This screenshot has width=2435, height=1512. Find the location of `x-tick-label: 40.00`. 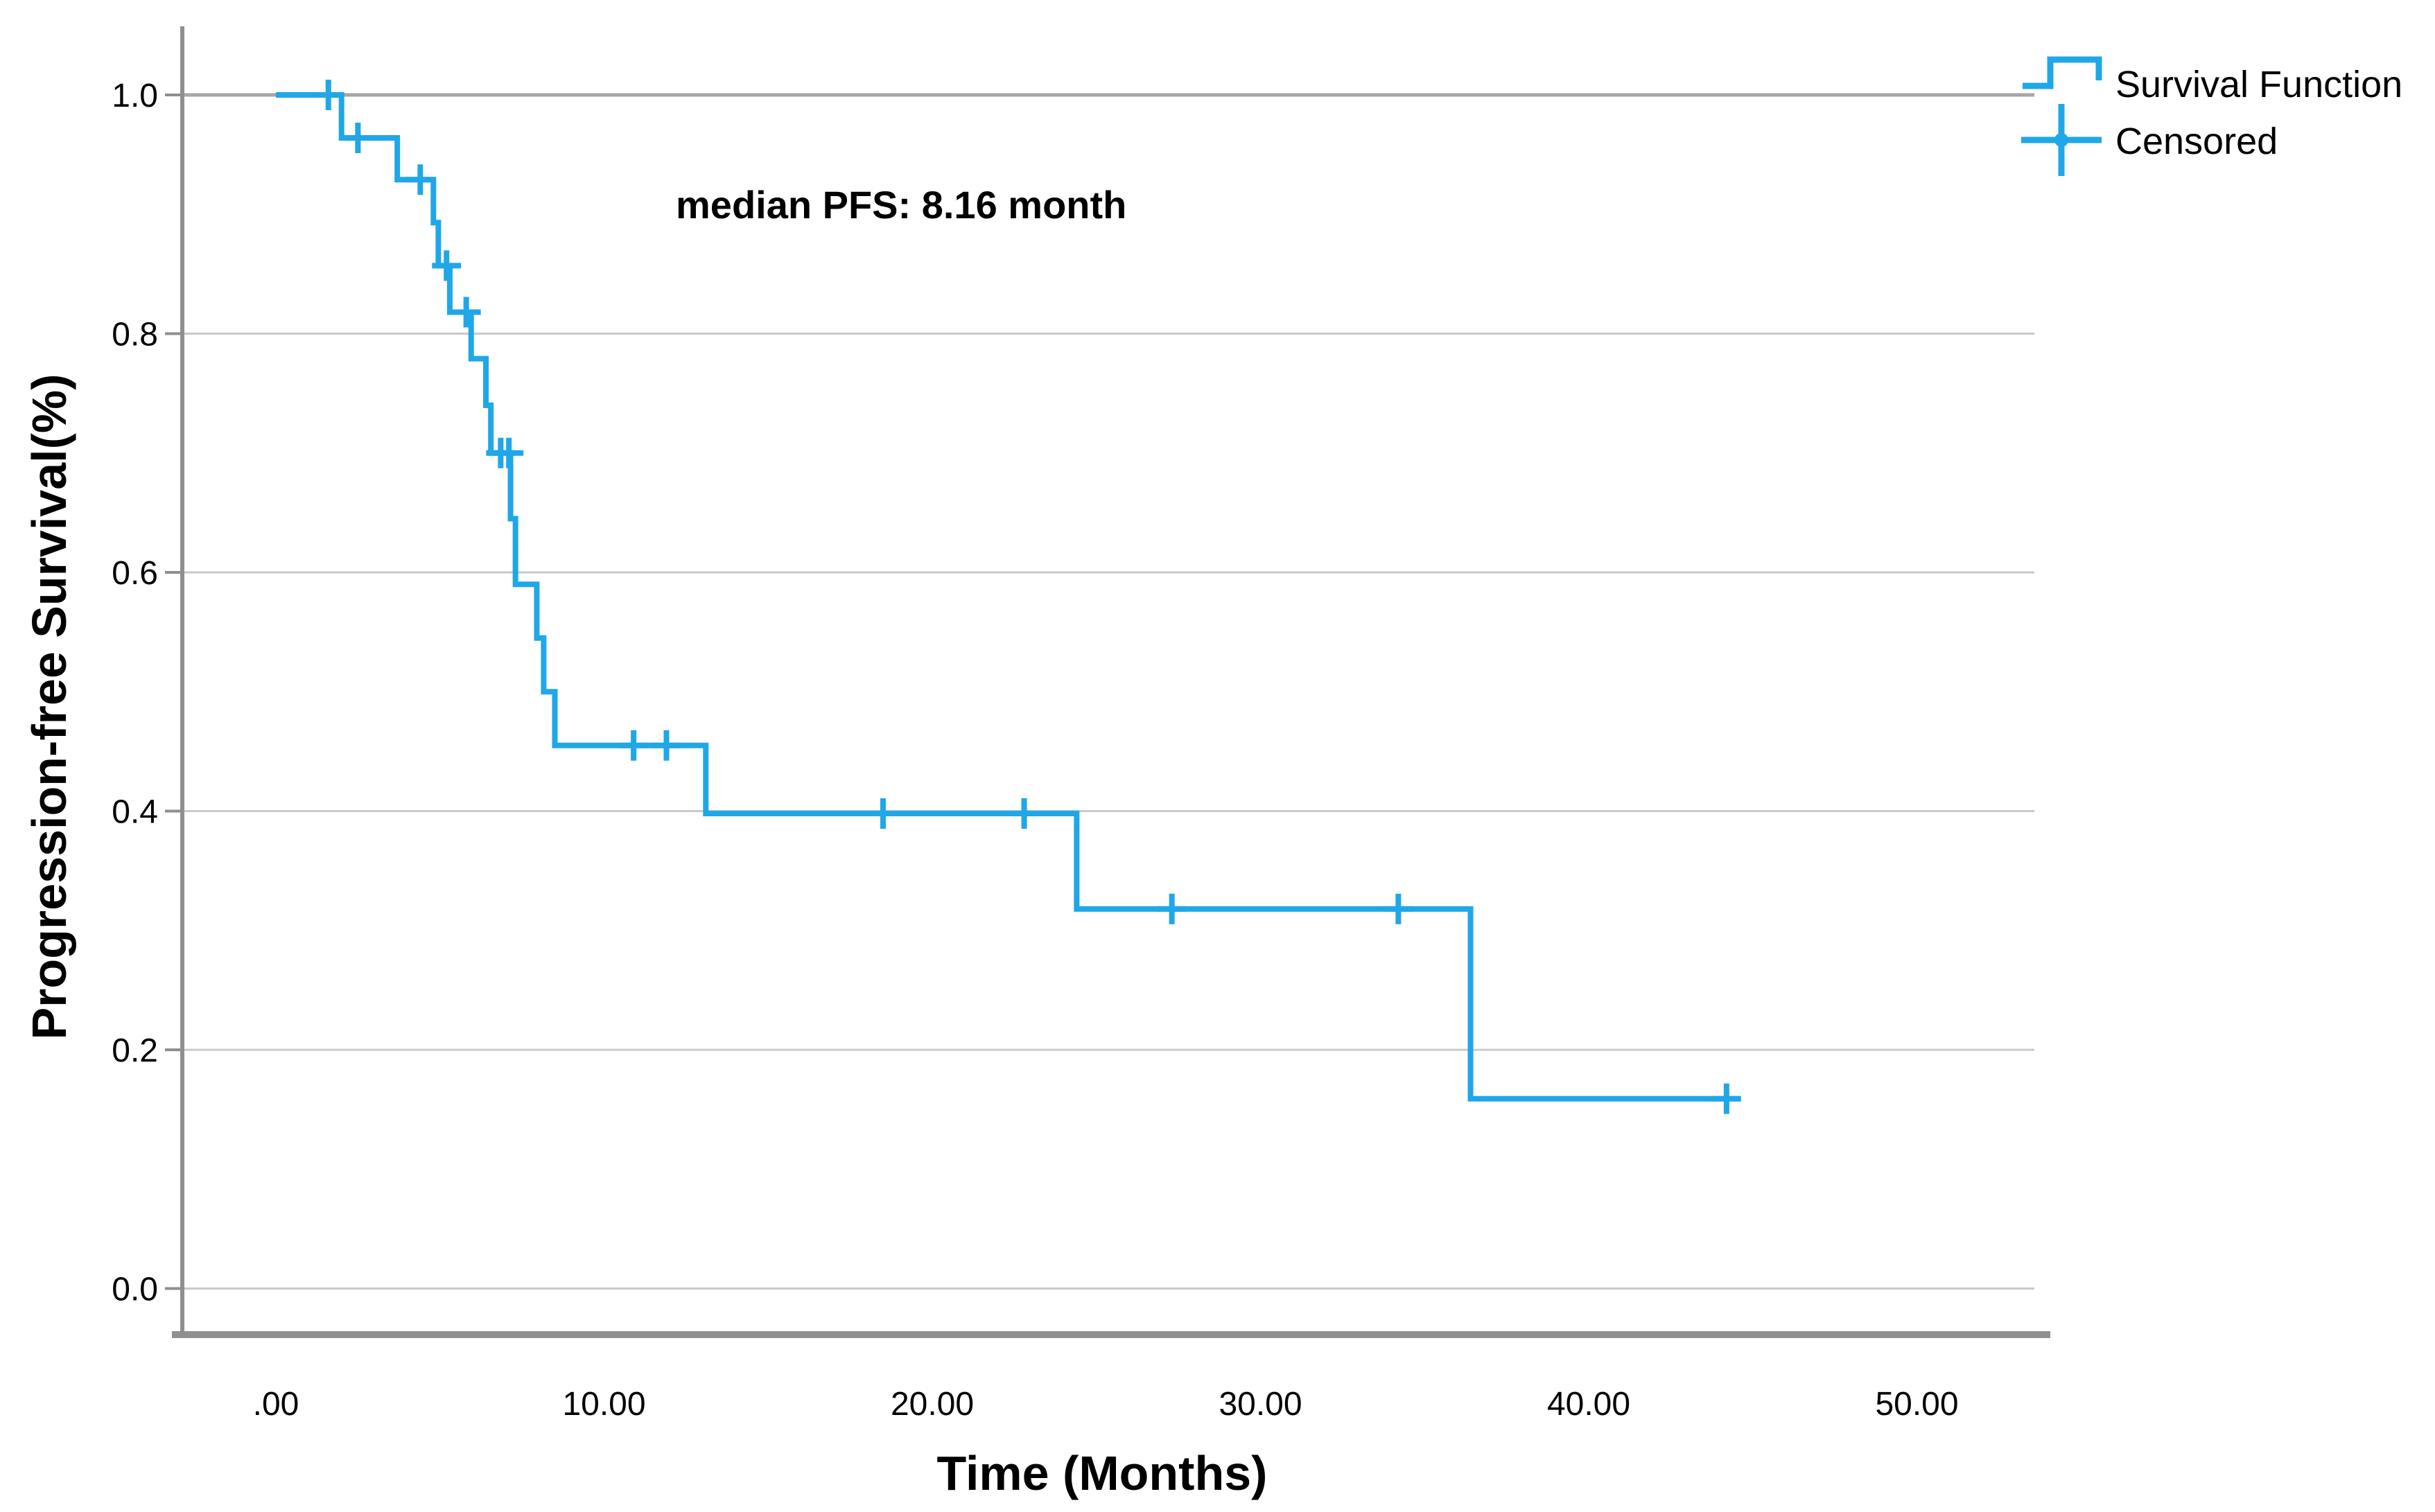

x-tick-label: 40.00 is located at coordinates (1588, 1404).